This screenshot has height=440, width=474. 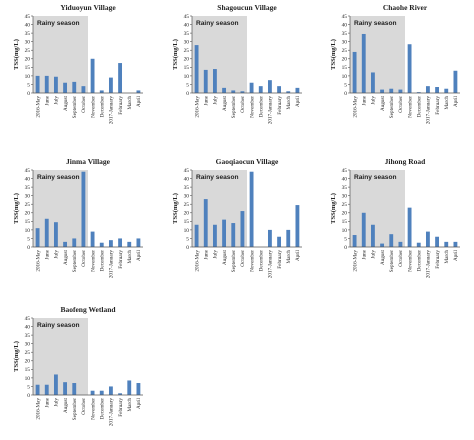 What do you see at coordinates (88, 161) in the screenshot?
I see `chart-title: Jinma Village` at bounding box center [88, 161].